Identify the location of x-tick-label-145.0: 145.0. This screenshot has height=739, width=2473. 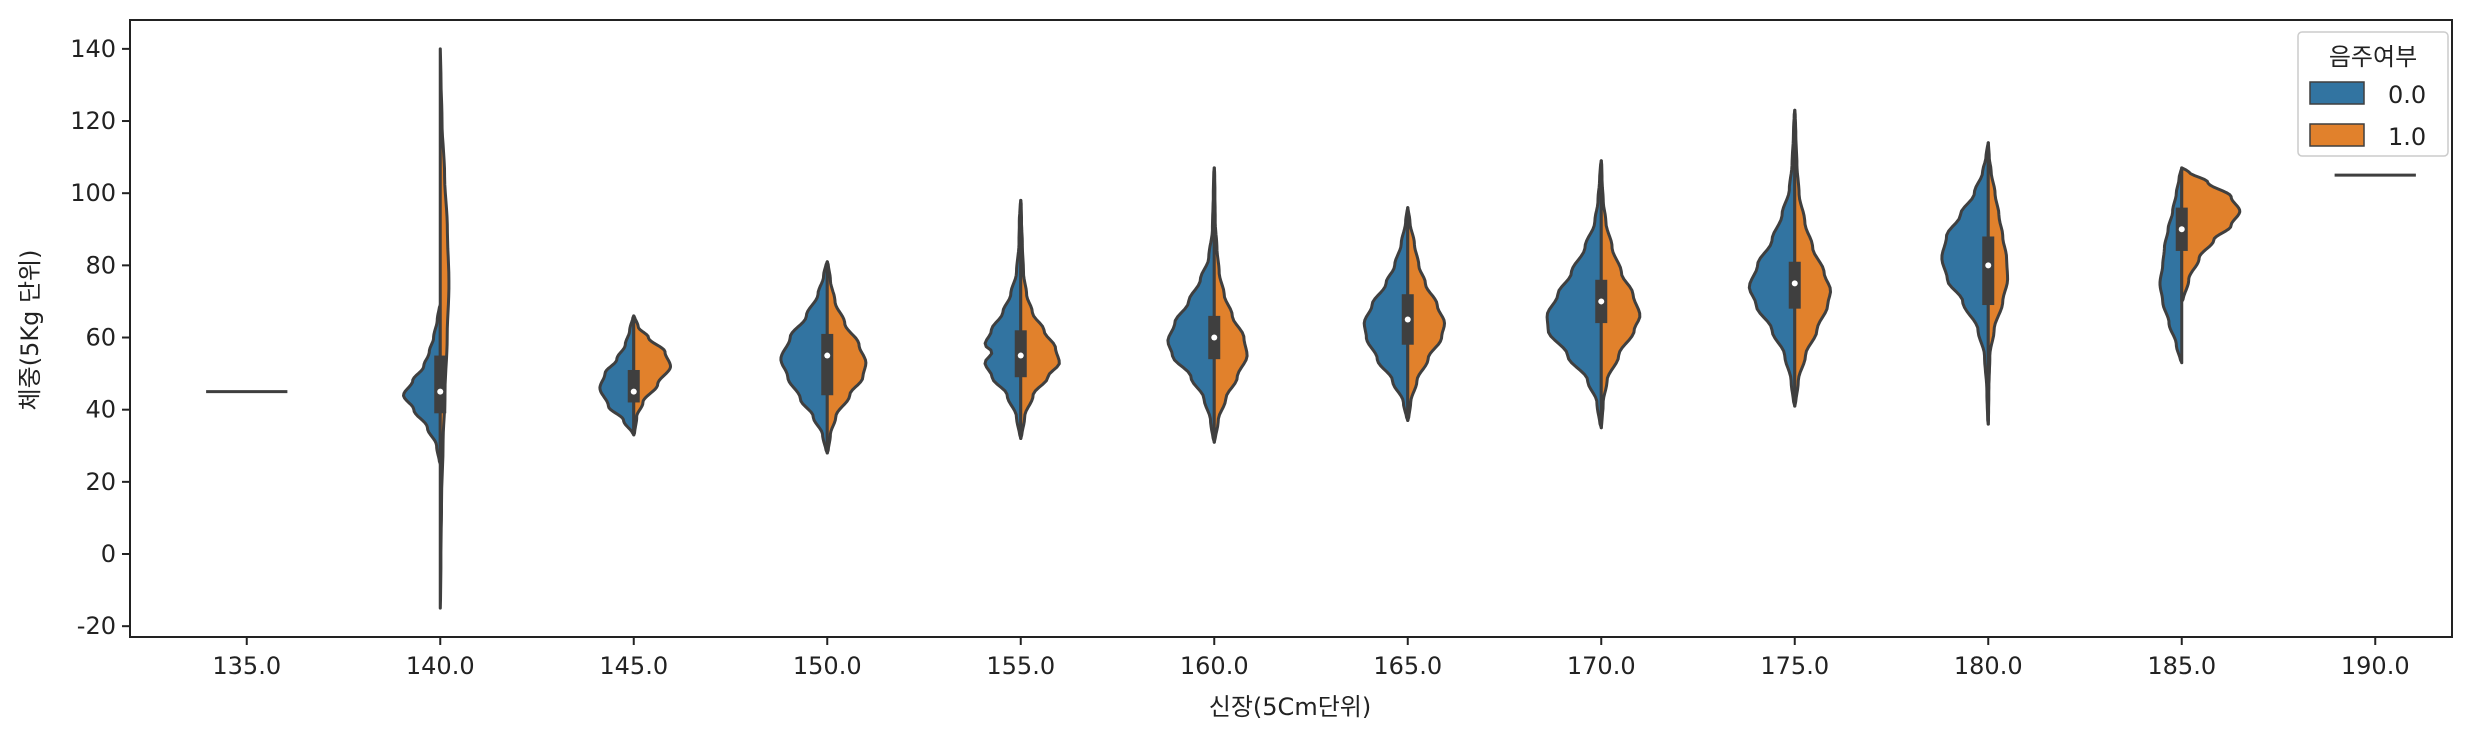
(633, 666).